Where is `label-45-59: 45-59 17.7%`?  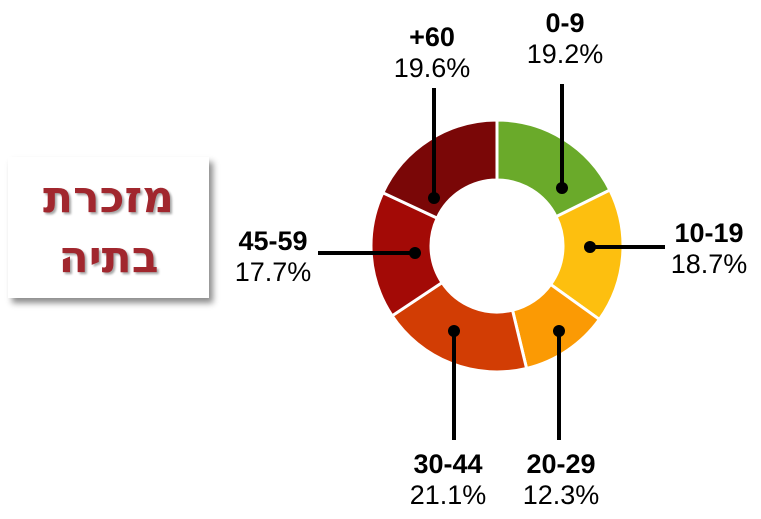
label-45-59: 45-59 17.7% is located at coordinates (273, 257).